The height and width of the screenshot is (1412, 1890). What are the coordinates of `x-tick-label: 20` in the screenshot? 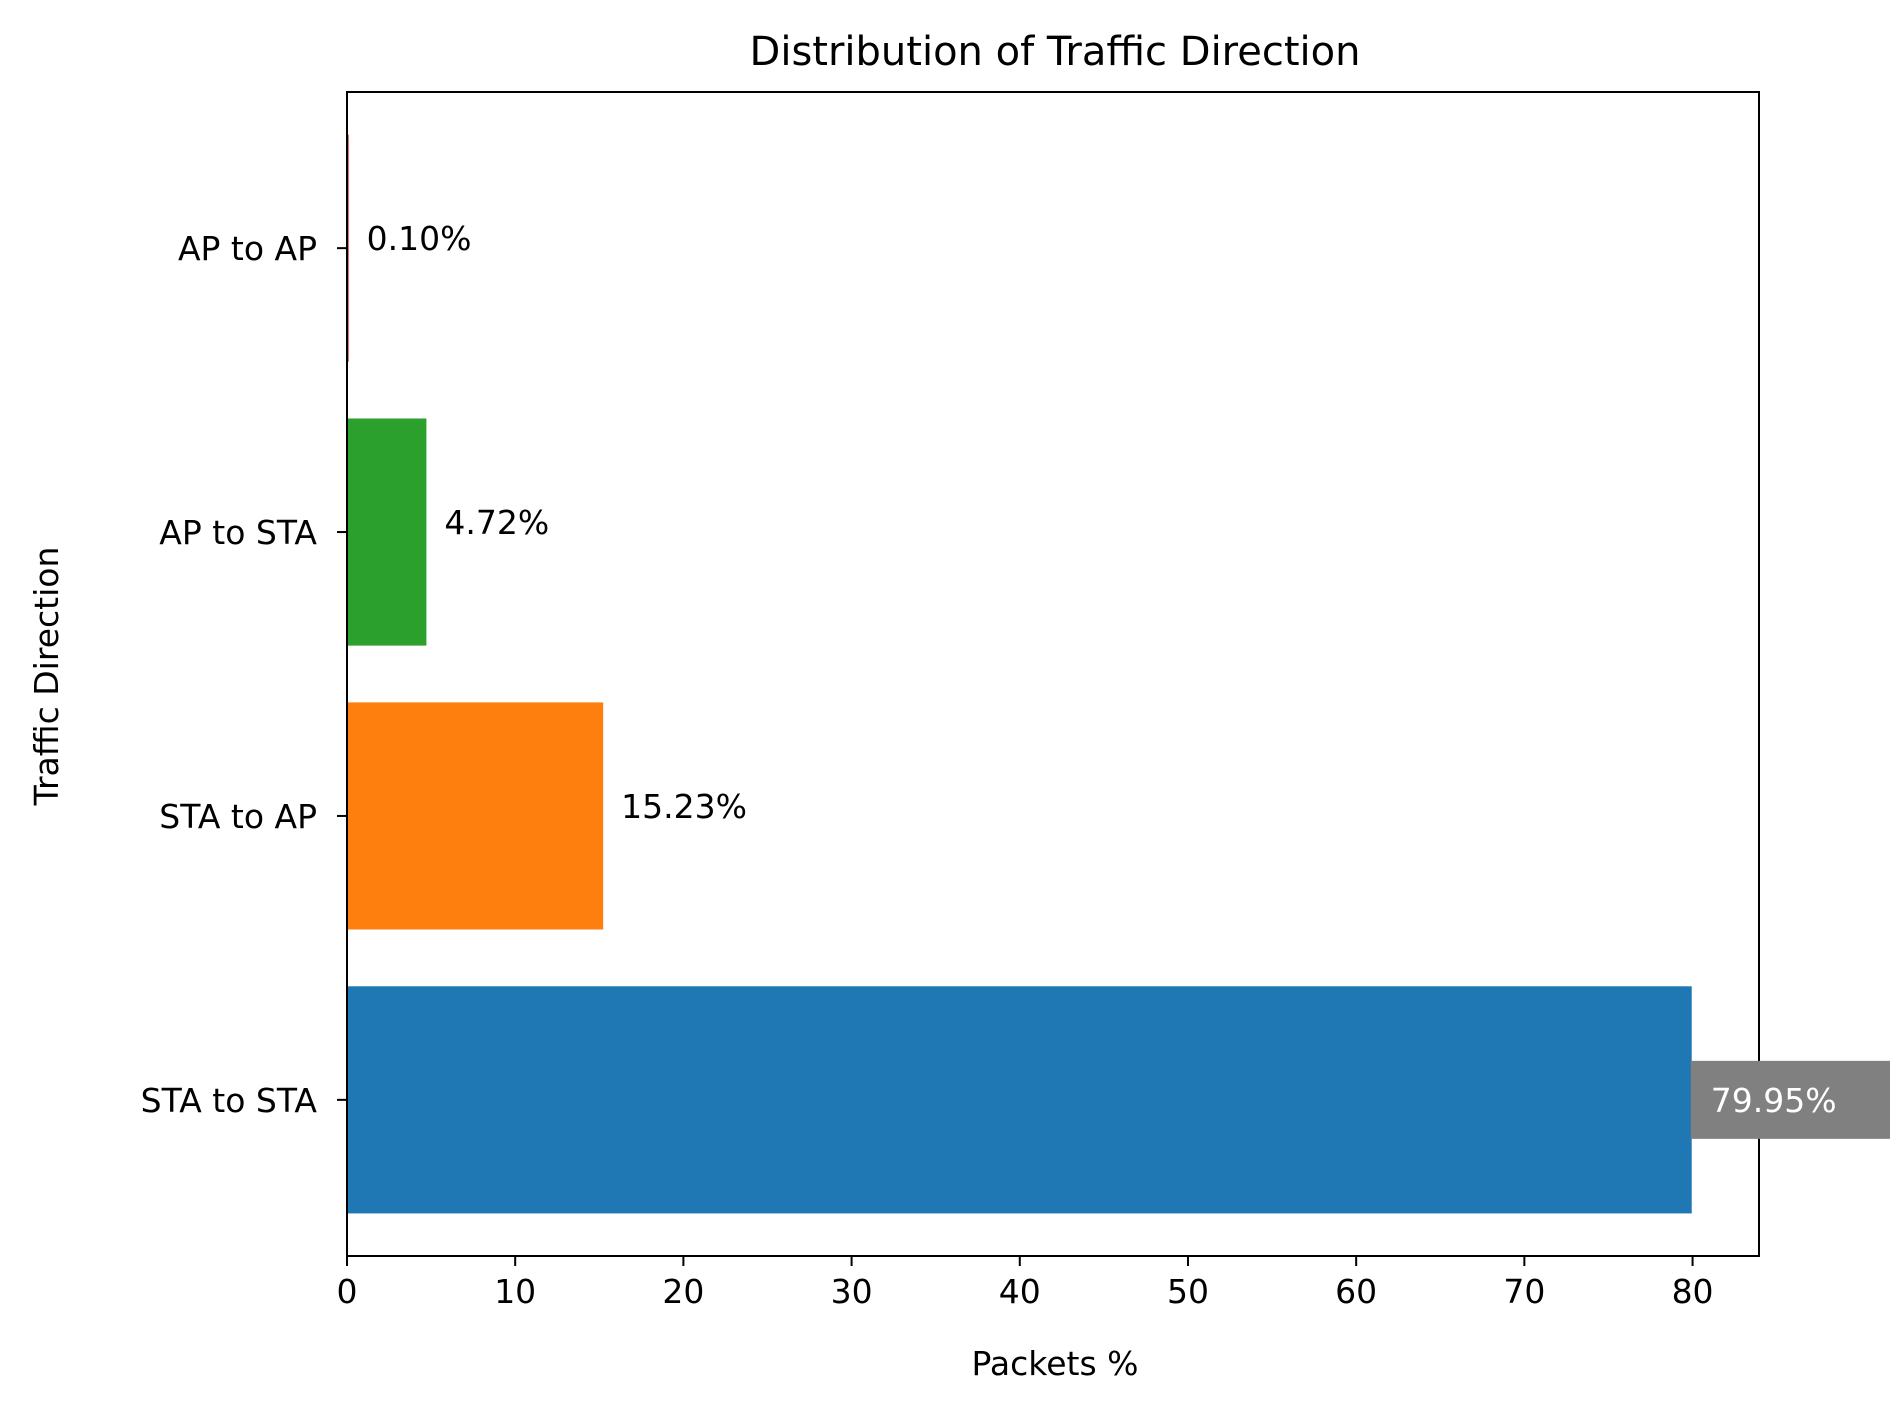 It's located at (683, 1291).